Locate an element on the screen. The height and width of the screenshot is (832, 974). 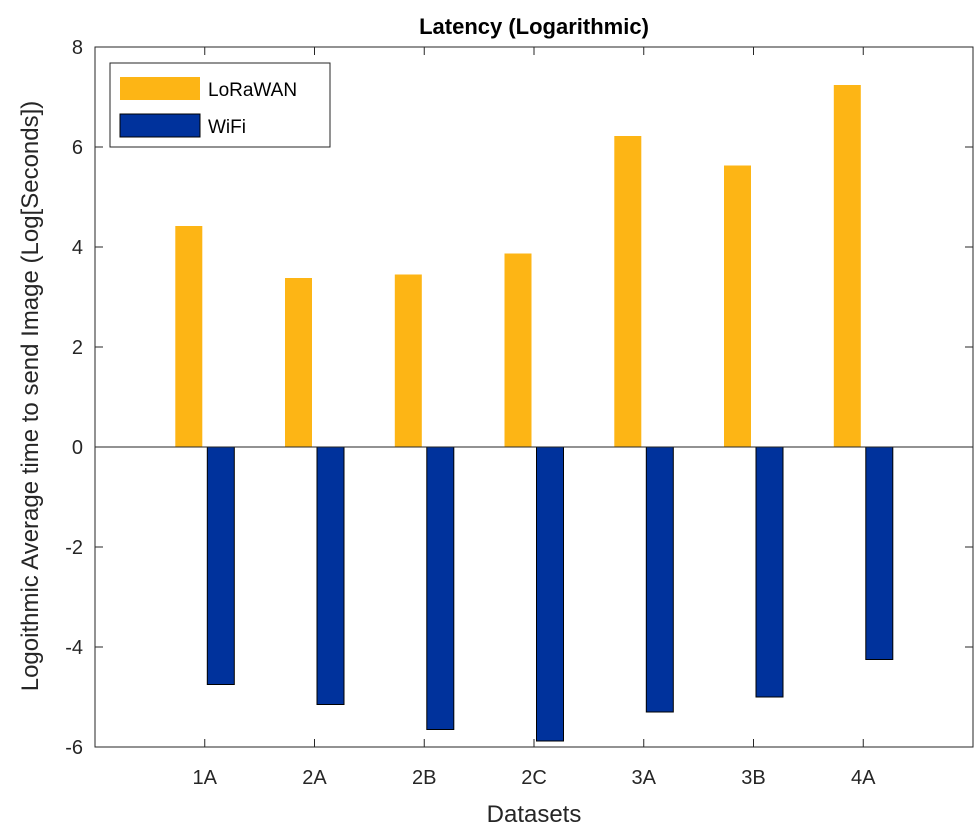
bar-wifi-3a is located at coordinates (659, 579).